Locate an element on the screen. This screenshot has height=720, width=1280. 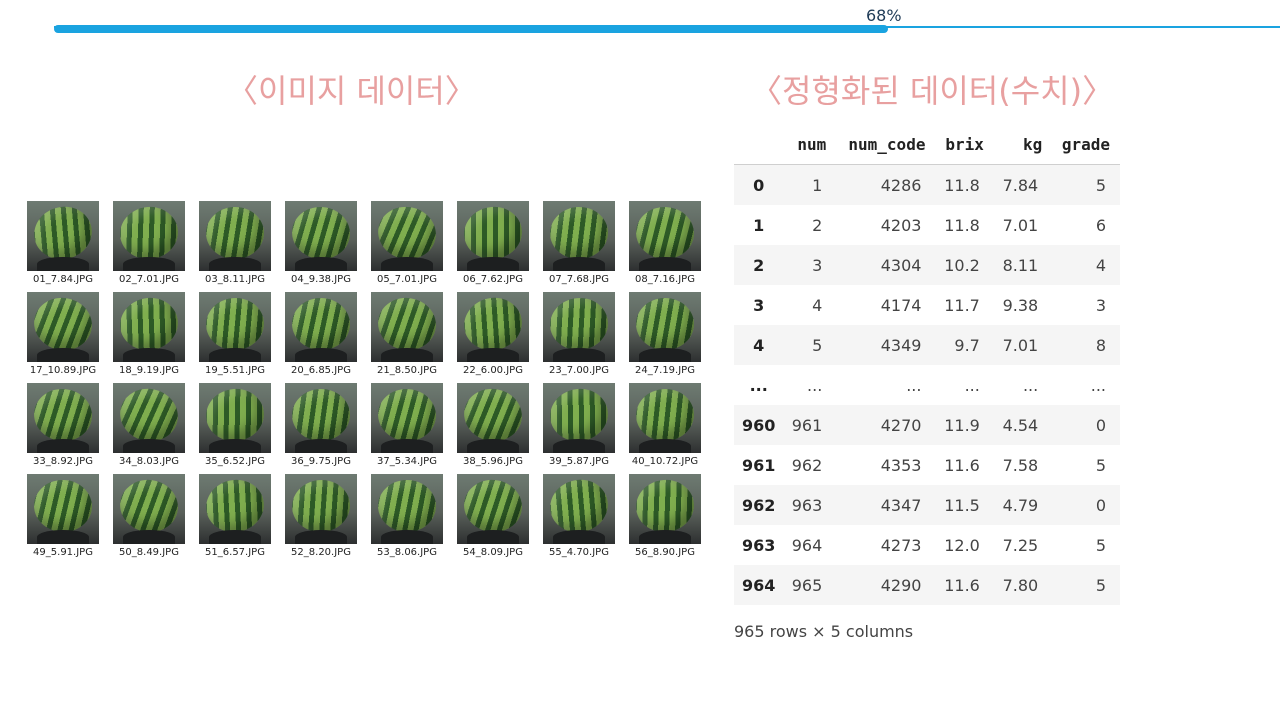
cell-num-code: 4270 is located at coordinates (901, 425).